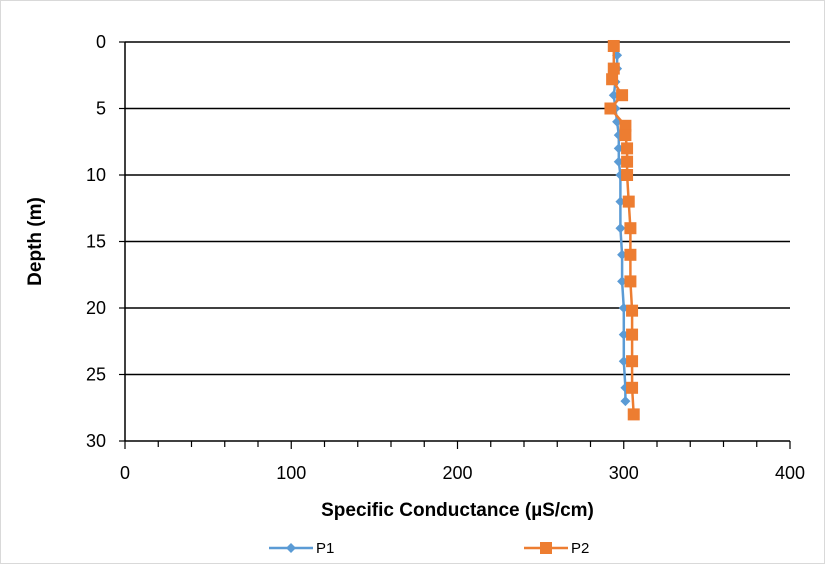 This screenshot has width=825, height=564. I want to click on x-tick-label-3: 300, so click(624, 473).